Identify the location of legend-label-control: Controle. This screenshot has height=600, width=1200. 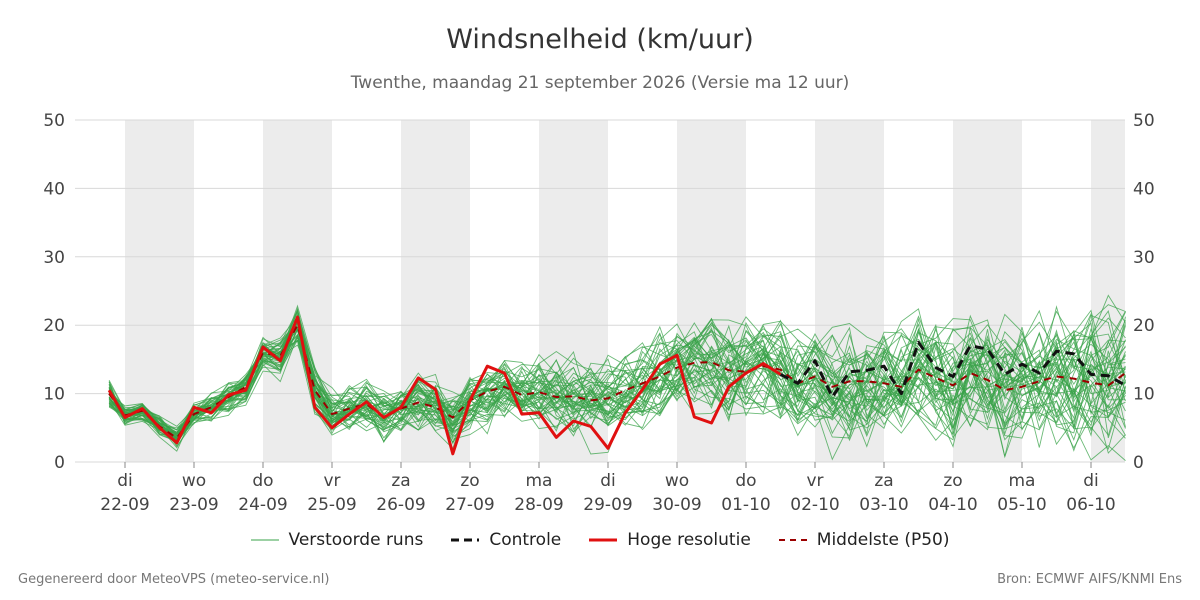
(525, 540).